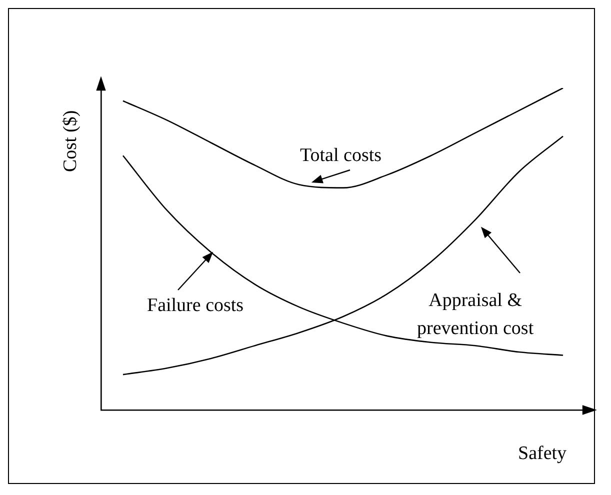  Describe the element at coordinates (475, 315) in the screenshot. I see `annotation: Appraisal & prevention cost` at that location.